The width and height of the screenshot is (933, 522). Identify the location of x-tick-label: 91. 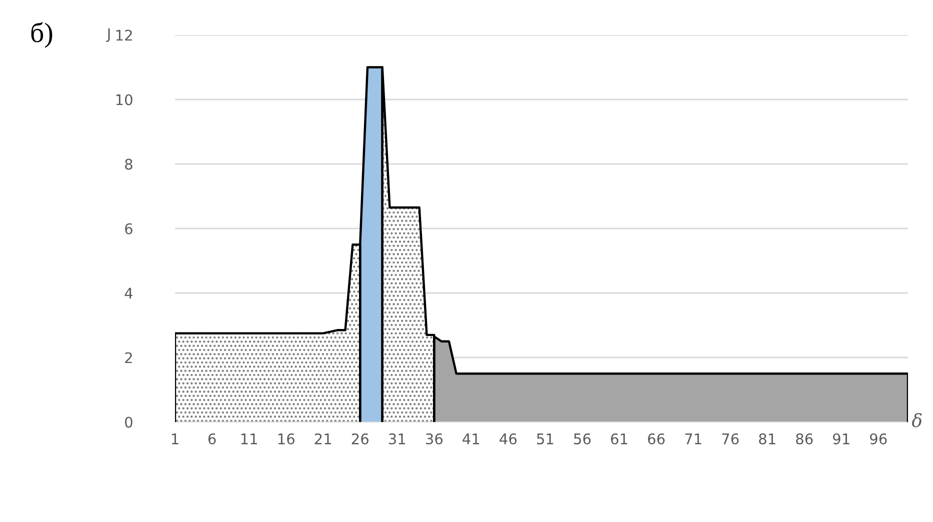
(841, 438).